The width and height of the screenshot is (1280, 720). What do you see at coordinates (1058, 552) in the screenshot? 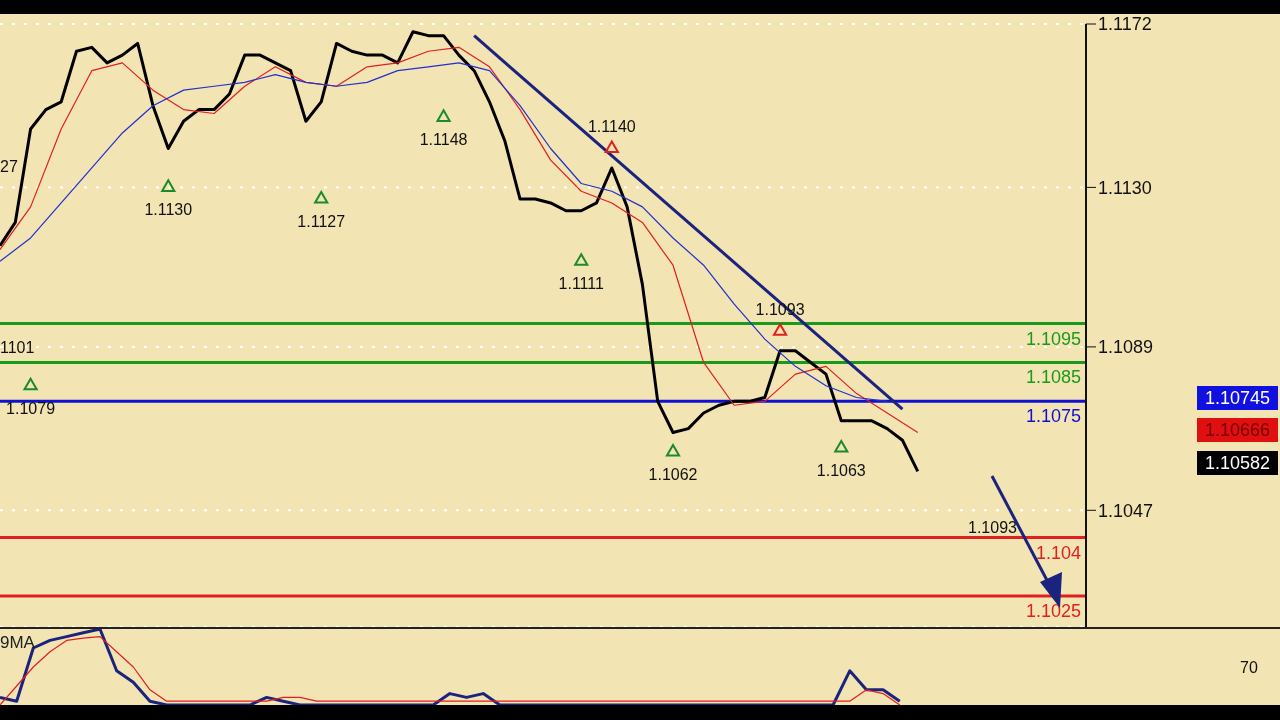
I see `ref-line-label: 1.104` at bounding box center [1058, 552].